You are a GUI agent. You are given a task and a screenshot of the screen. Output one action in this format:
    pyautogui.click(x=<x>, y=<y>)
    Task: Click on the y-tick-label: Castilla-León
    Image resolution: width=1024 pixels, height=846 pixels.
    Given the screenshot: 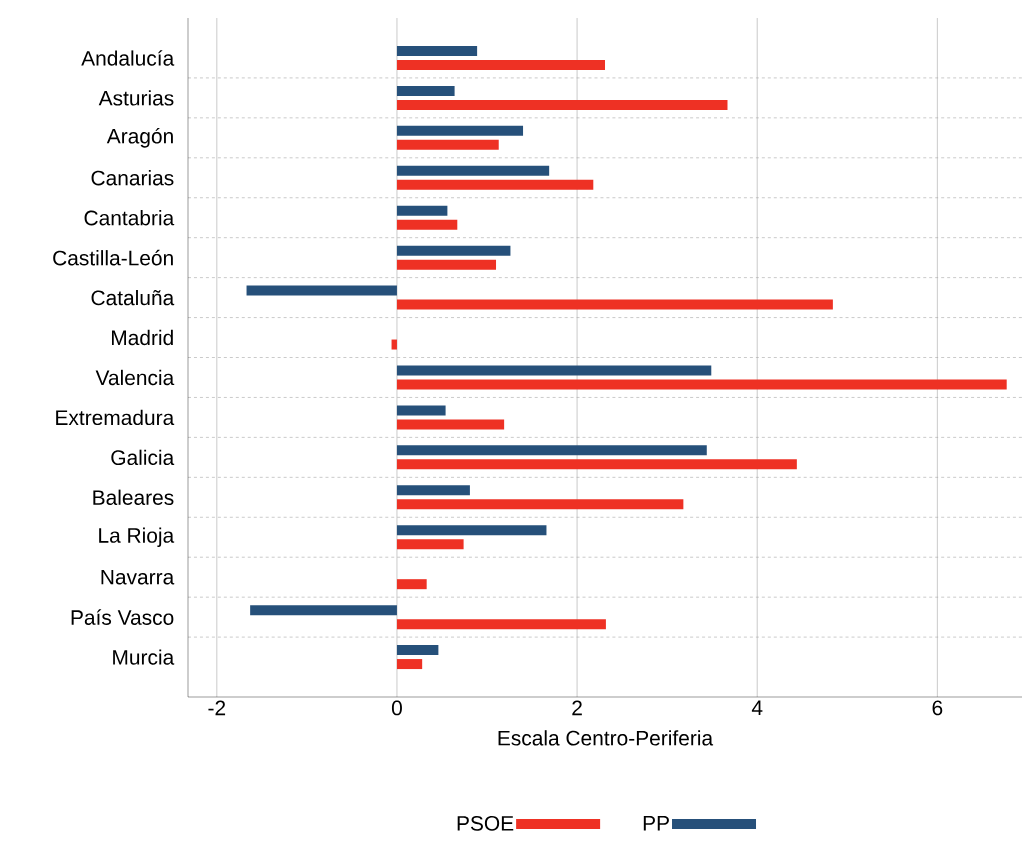 What is the action you would take?
    pyautogui.click(x=113, y=257)
    